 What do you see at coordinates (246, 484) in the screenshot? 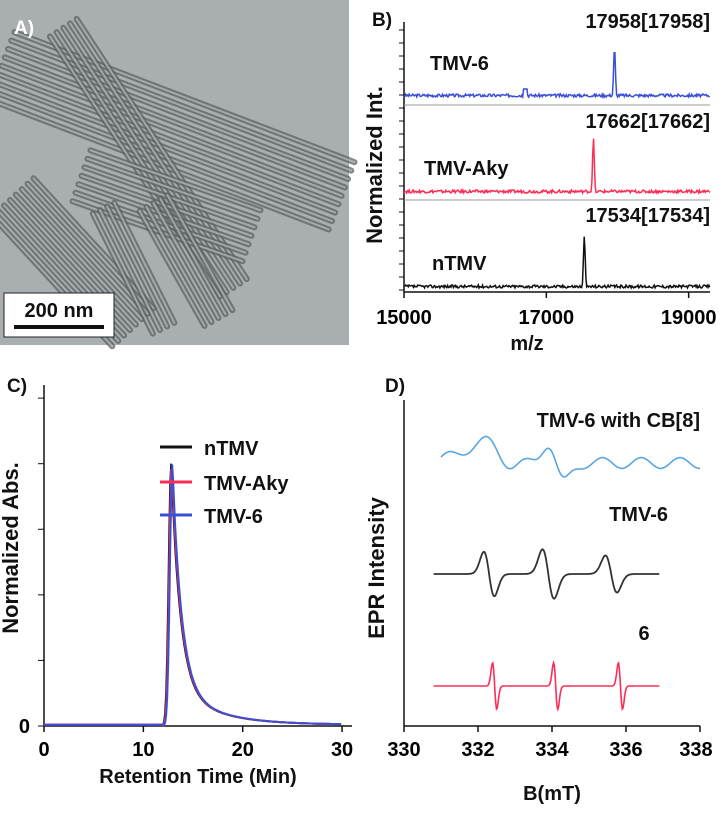
I see `legend-label-tmv-aky: TMV-Aky` at bounding box center [246, 484].